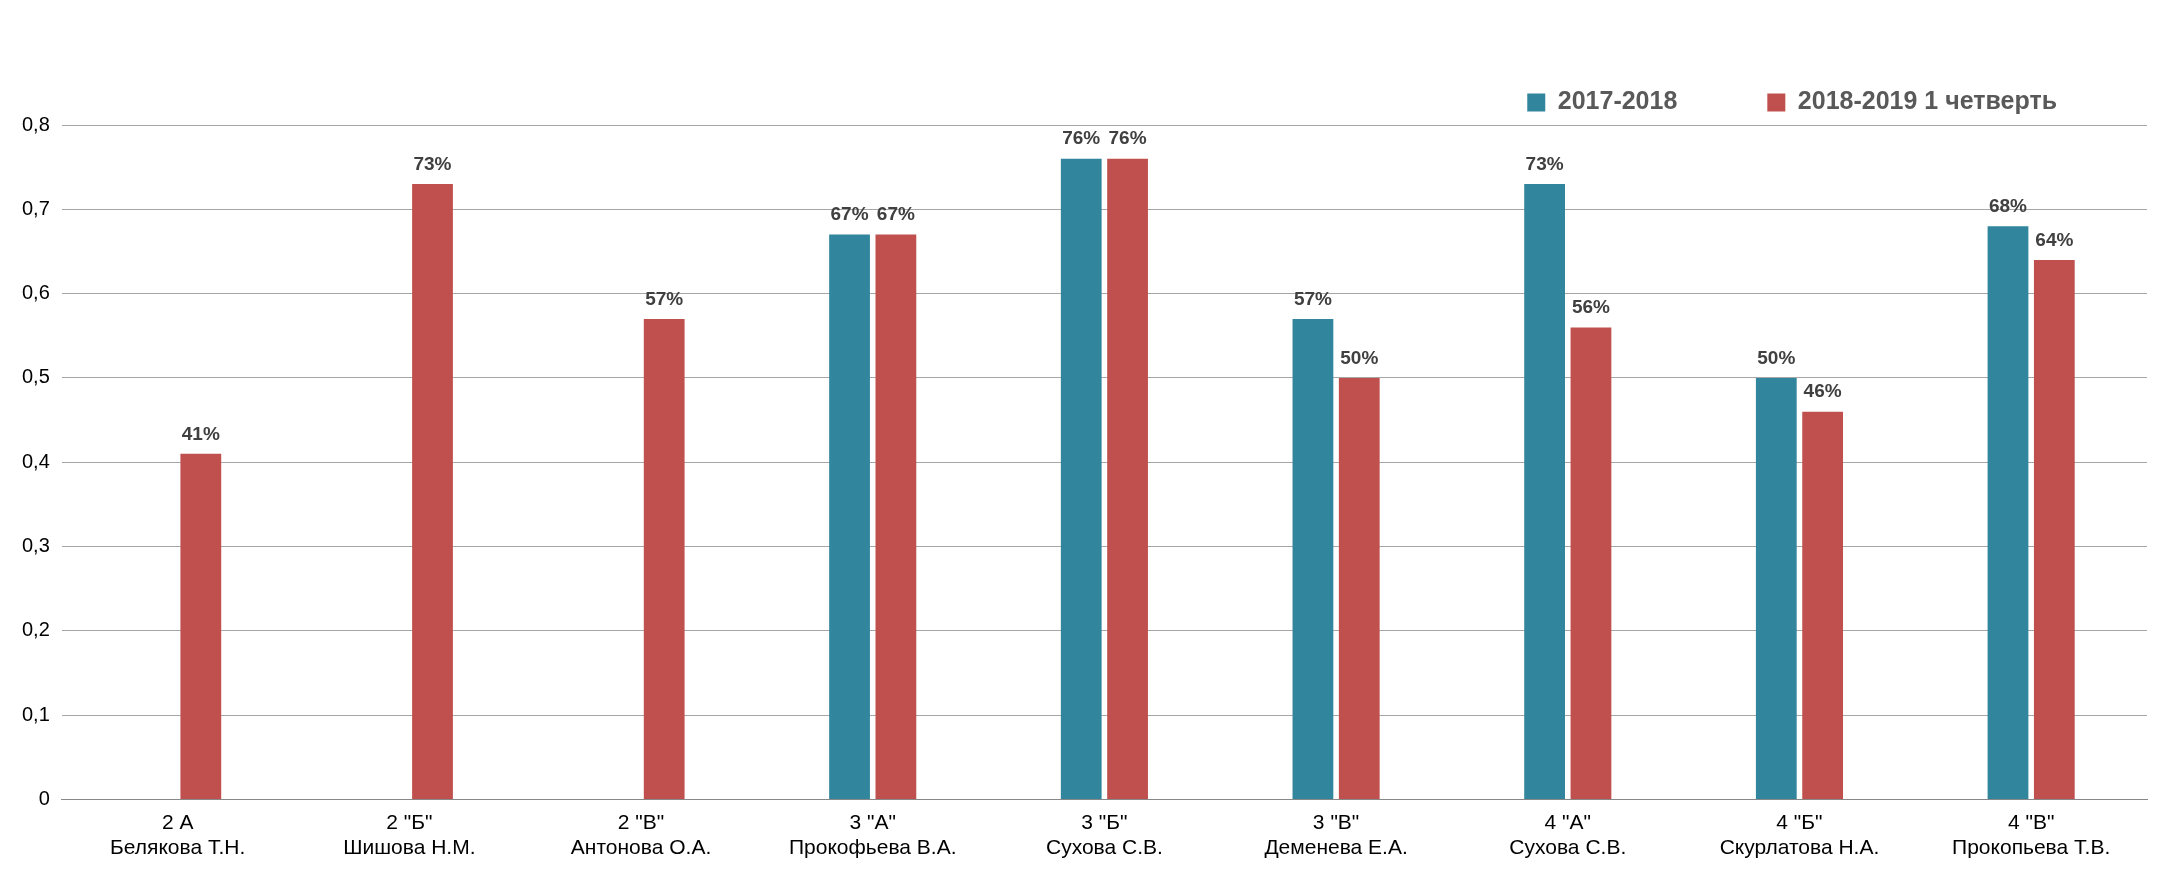 The height and width of the screenshot is (869, 2157). What do you see at coordinates (35, 292) in the screenshot?
I see `y-tick-label: 0,6` at bounding box center [35, 292].